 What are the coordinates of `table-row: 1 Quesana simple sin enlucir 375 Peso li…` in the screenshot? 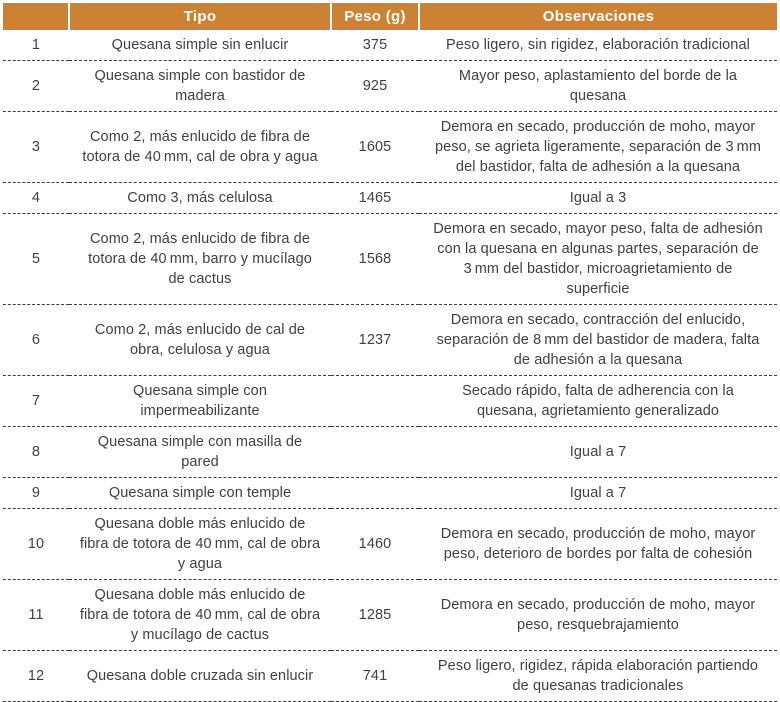 It's located at (390, 45).